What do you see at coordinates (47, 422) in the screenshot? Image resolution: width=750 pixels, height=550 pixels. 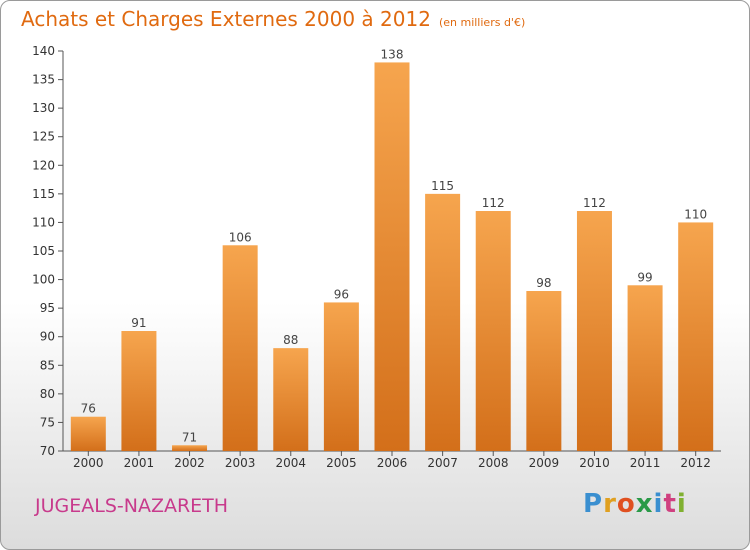 I see `y-tick-label: 75` at bounding box center [47, 422].